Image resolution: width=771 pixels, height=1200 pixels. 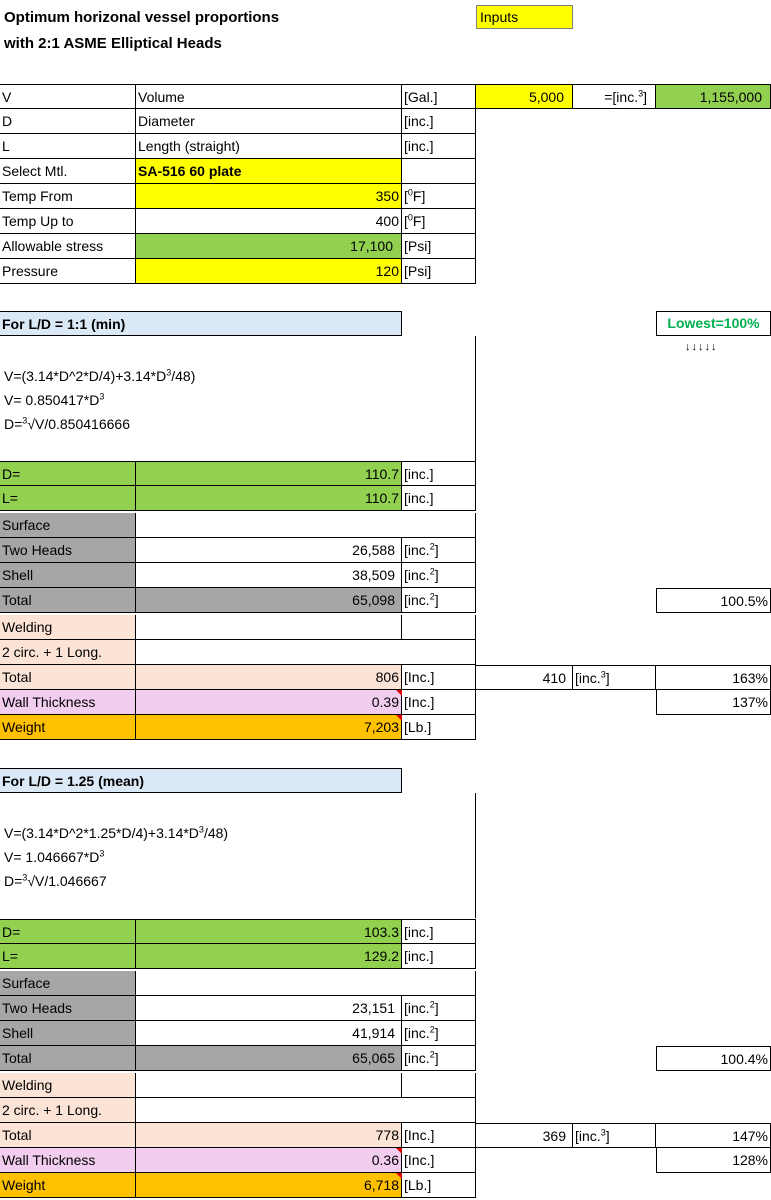 I want to click on diameter-symbol: D, so click(x=68, y=121).